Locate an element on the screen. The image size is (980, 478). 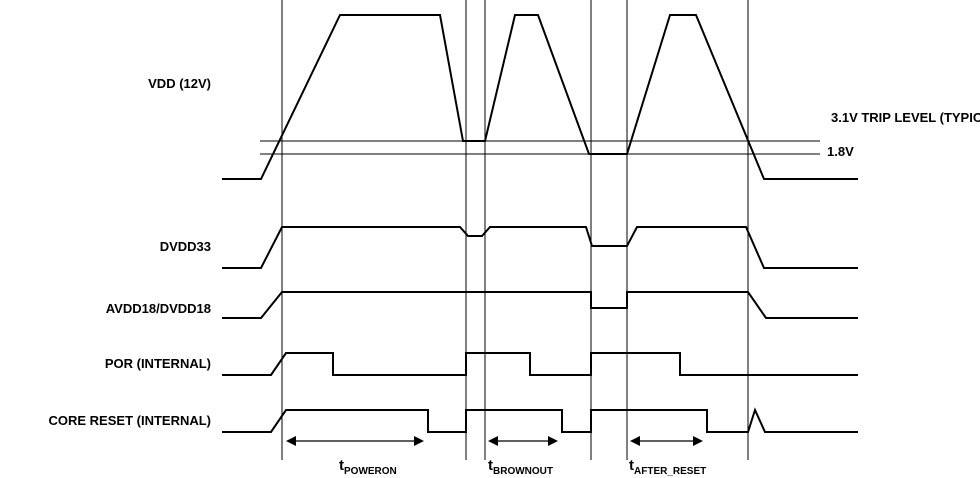
interval-arrow-poweron is located at coordinates (355, 441).